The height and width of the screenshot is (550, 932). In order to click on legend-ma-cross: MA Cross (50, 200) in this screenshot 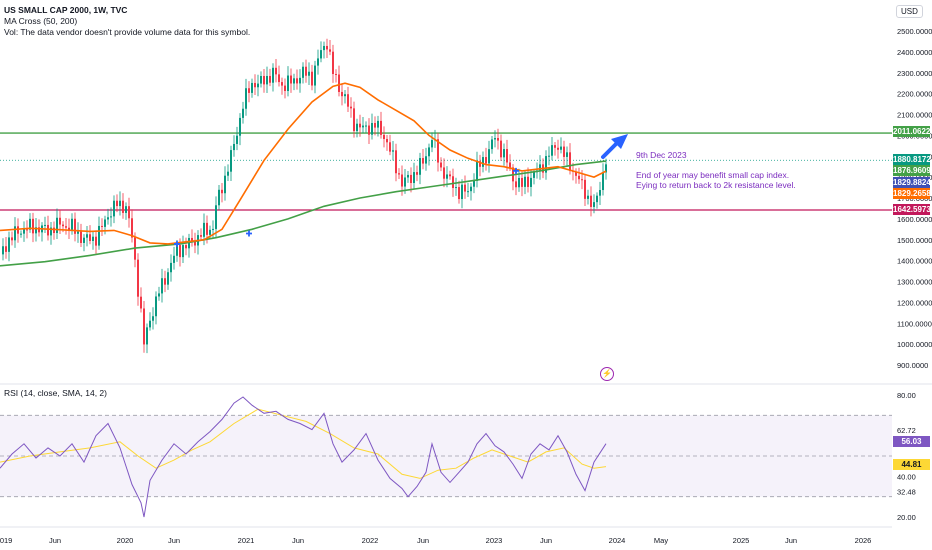, I will do `click(41, 21)`.